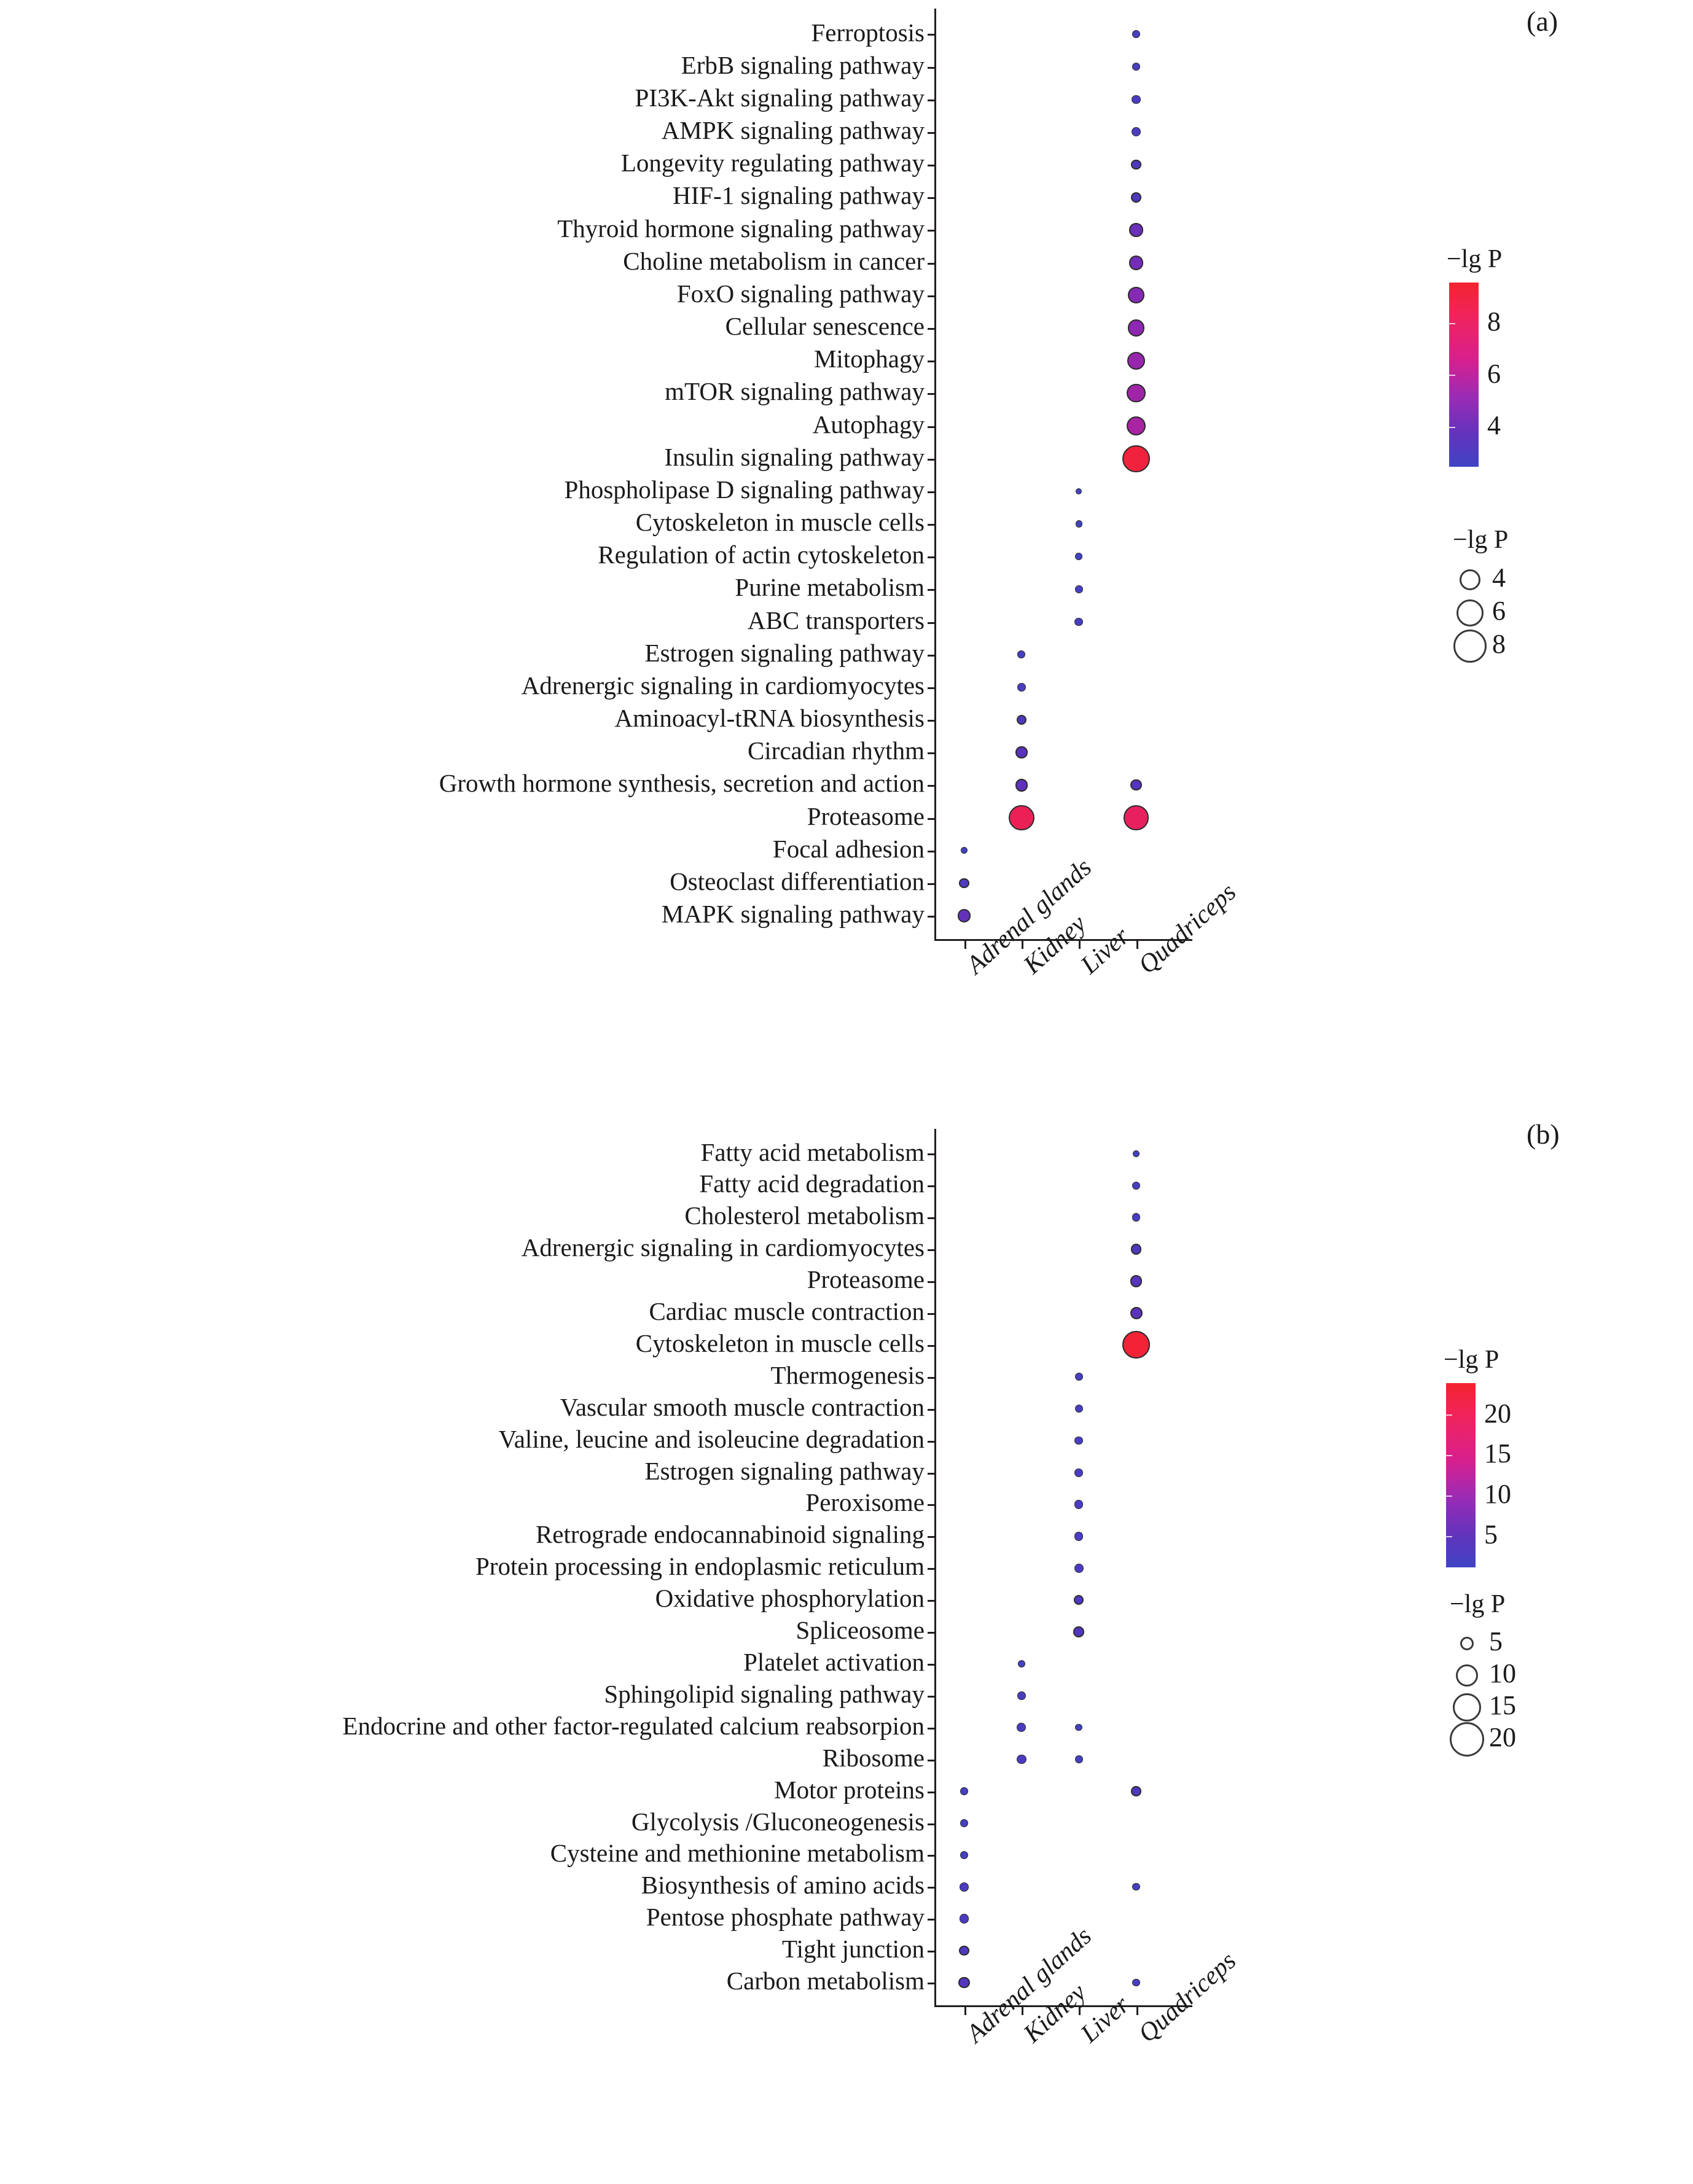 The width and height of the screenshot is (1693, 2184). Describe the element at coordinates (853, 1949) in the screenshot. I see `pathway-label: Tight junction` at that location.